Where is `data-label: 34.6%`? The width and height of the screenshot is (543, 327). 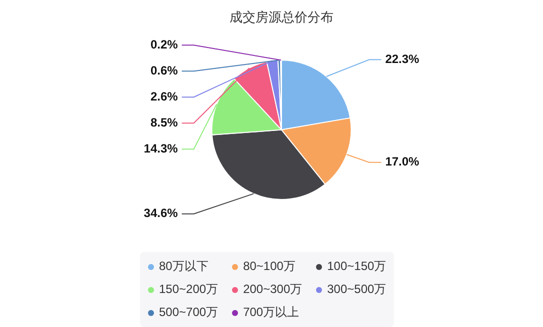 data-label: 34.6% is located at coordinates (161, 213).